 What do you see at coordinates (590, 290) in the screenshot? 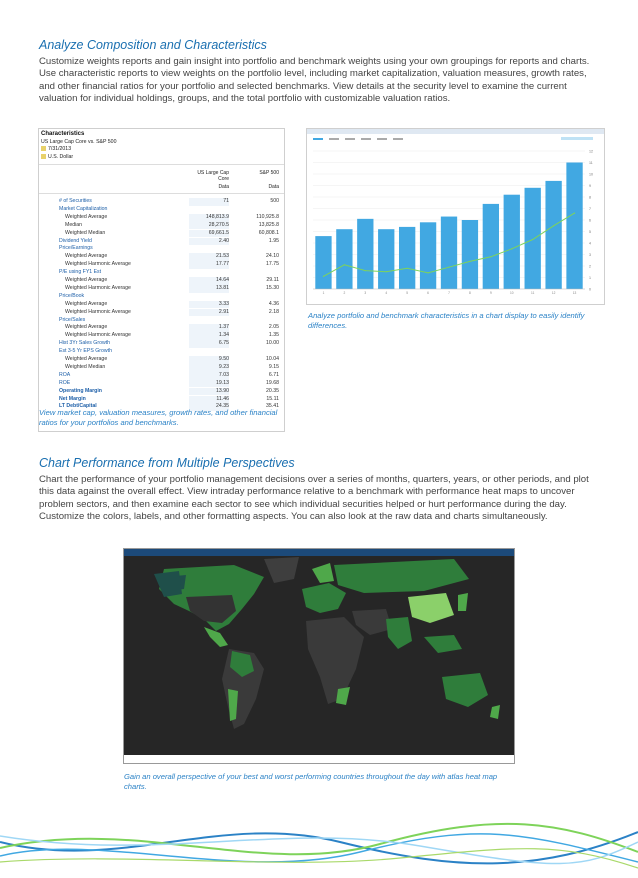
I see `y-tick-label: 0` at bounding box center [590, 290].